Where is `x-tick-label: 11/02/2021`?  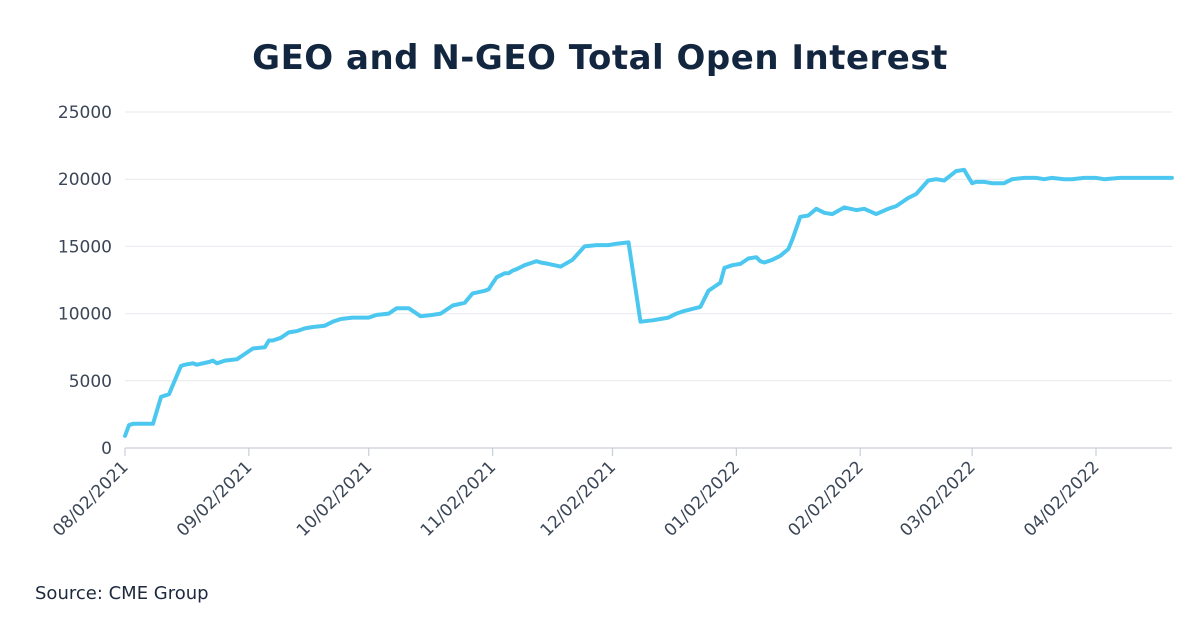
x-tick-label: 11/02/2021 is located at coordinates (458, 498).